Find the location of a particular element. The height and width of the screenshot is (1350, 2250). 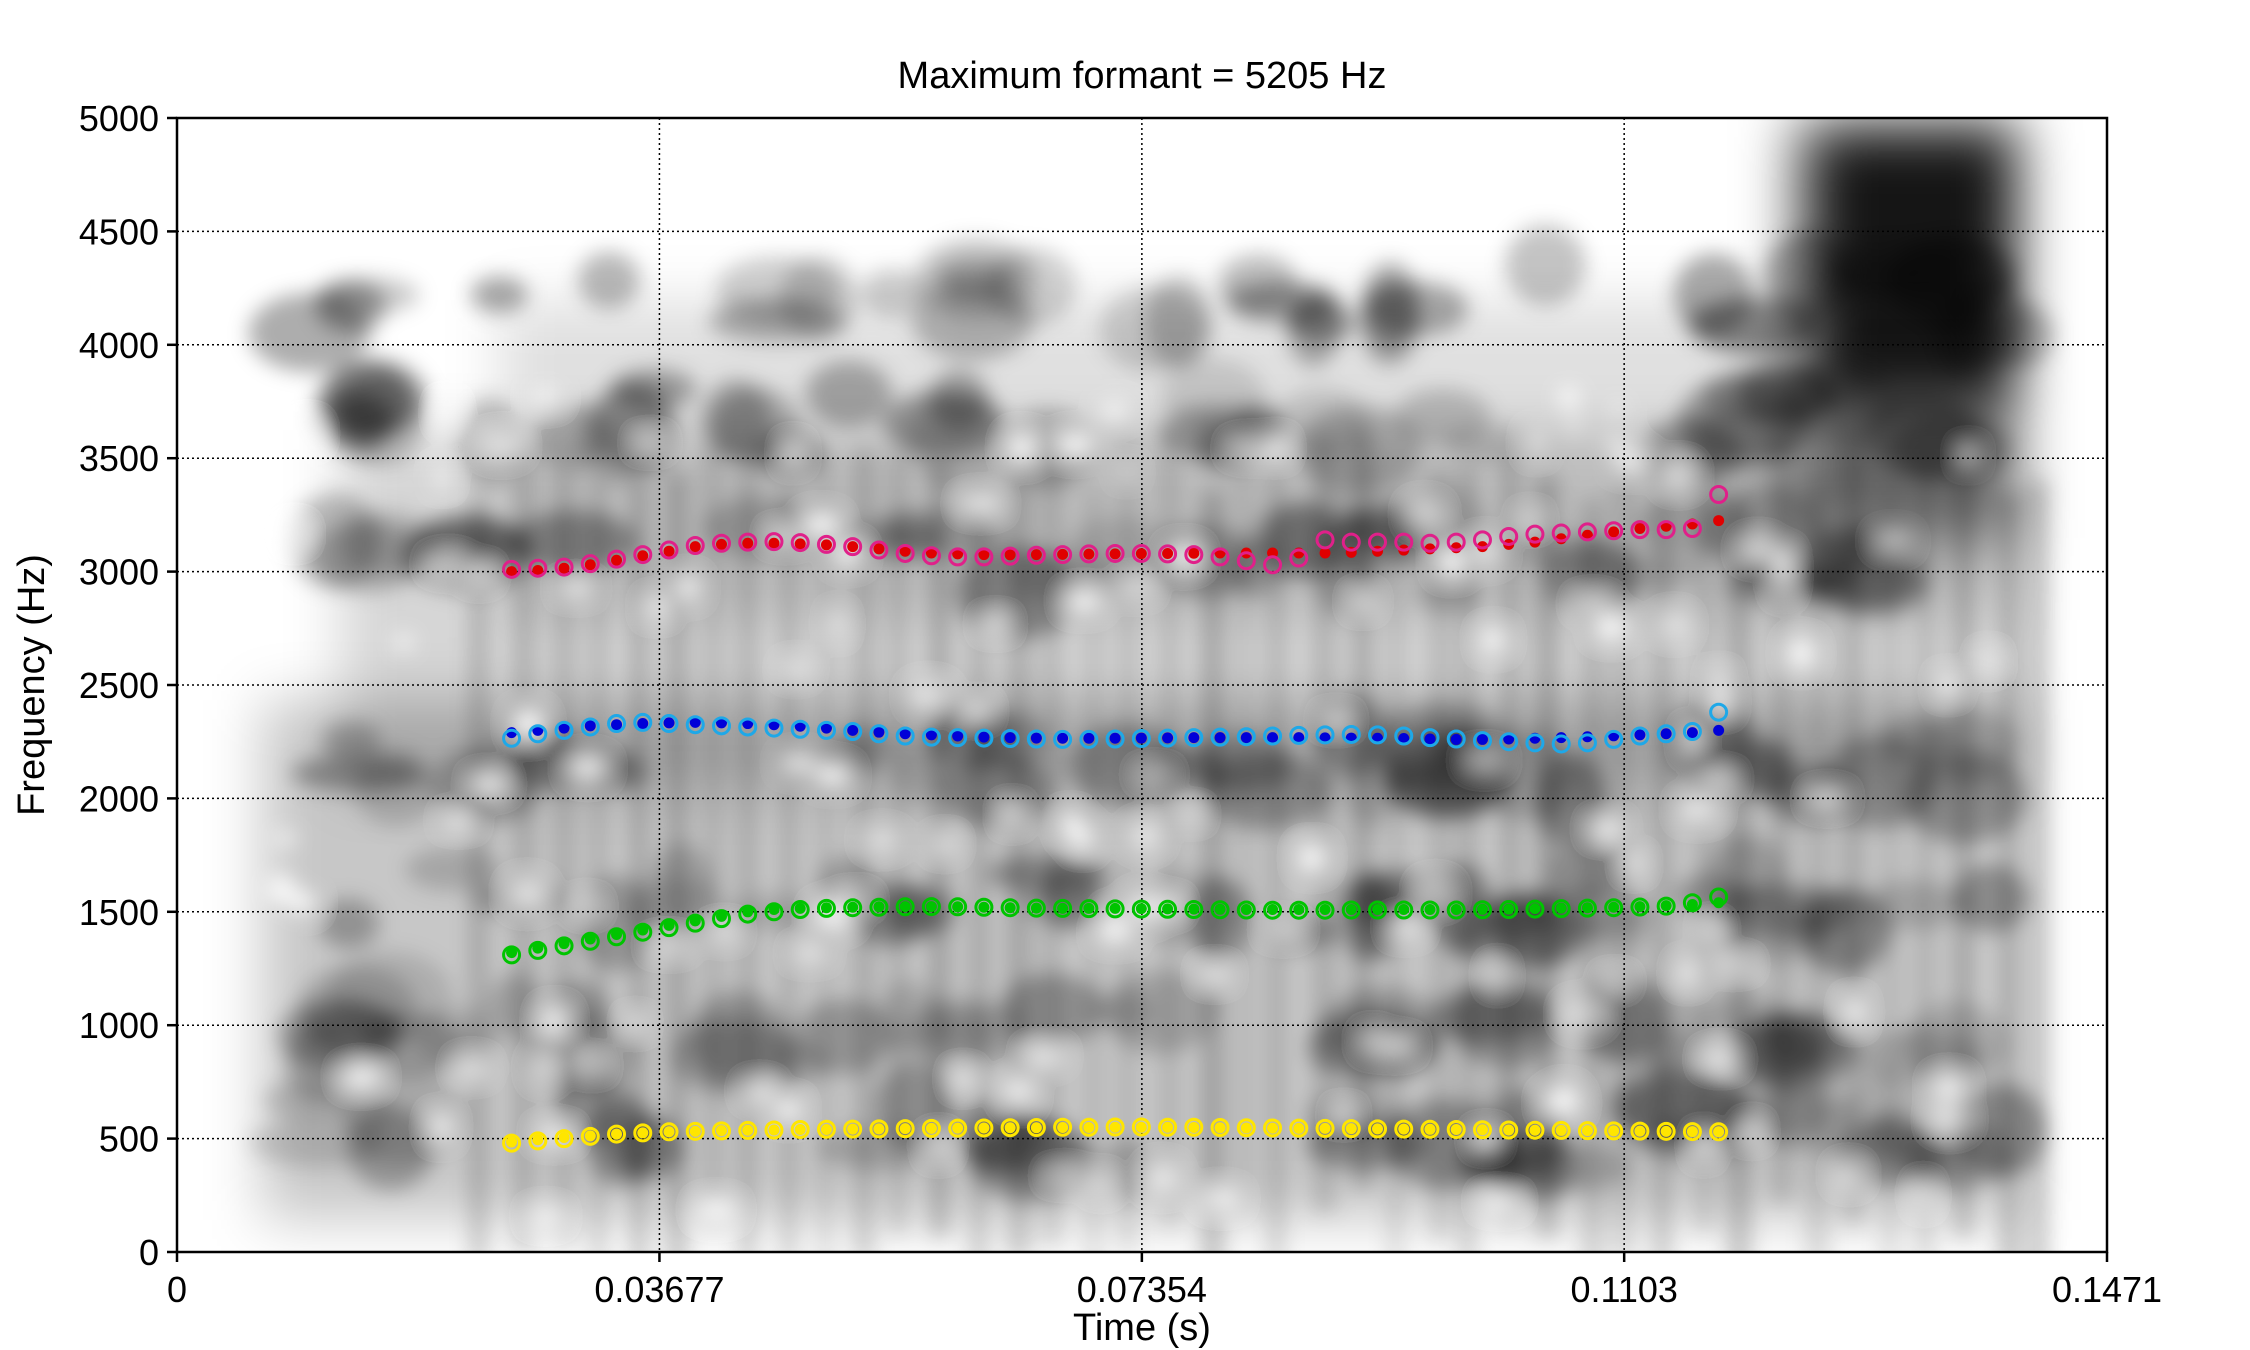

y-tick-label: 5000 is located at coordinates (119, 118).